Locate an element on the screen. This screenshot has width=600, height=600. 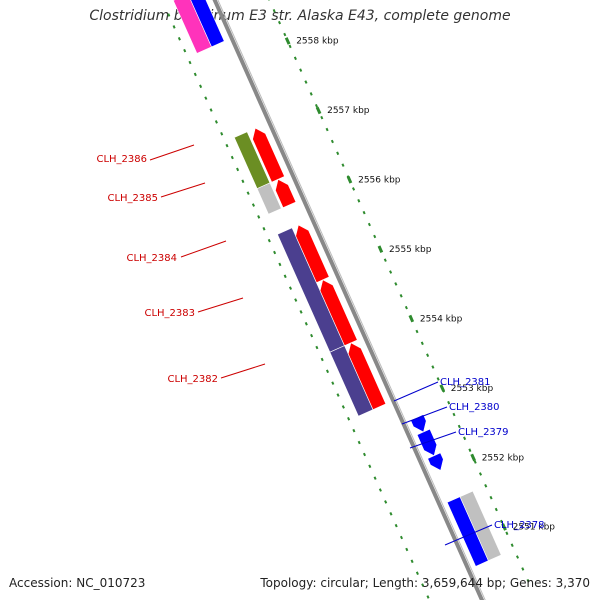
gene-label: CLH_2380 is located at coordinates (474, 407).